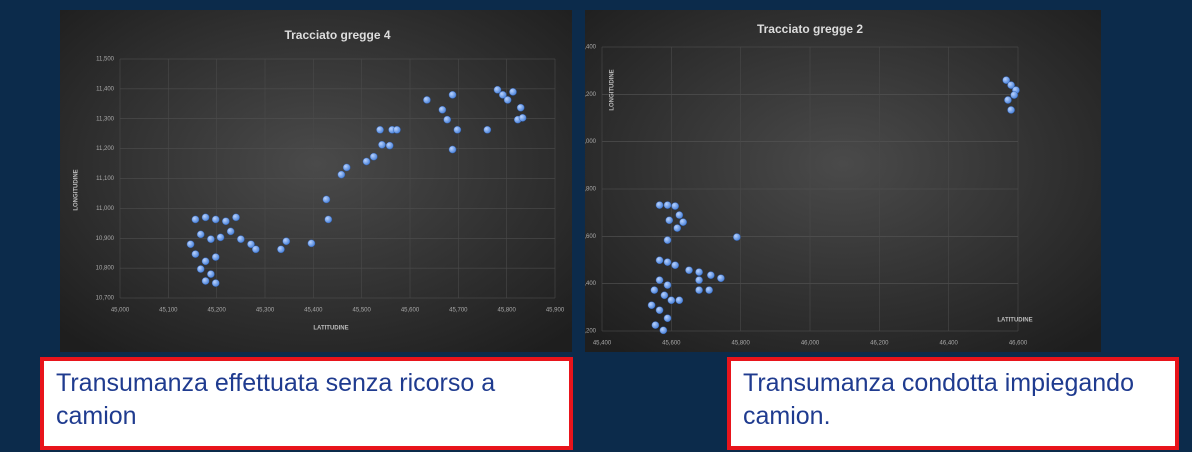 Image resolution: width=1192 pixels, height=452 pixels. What do you see at coordinates (591, 332) in the screenshot?
I see `y-tick-label: 10,200` at bounding box center [591, 332].